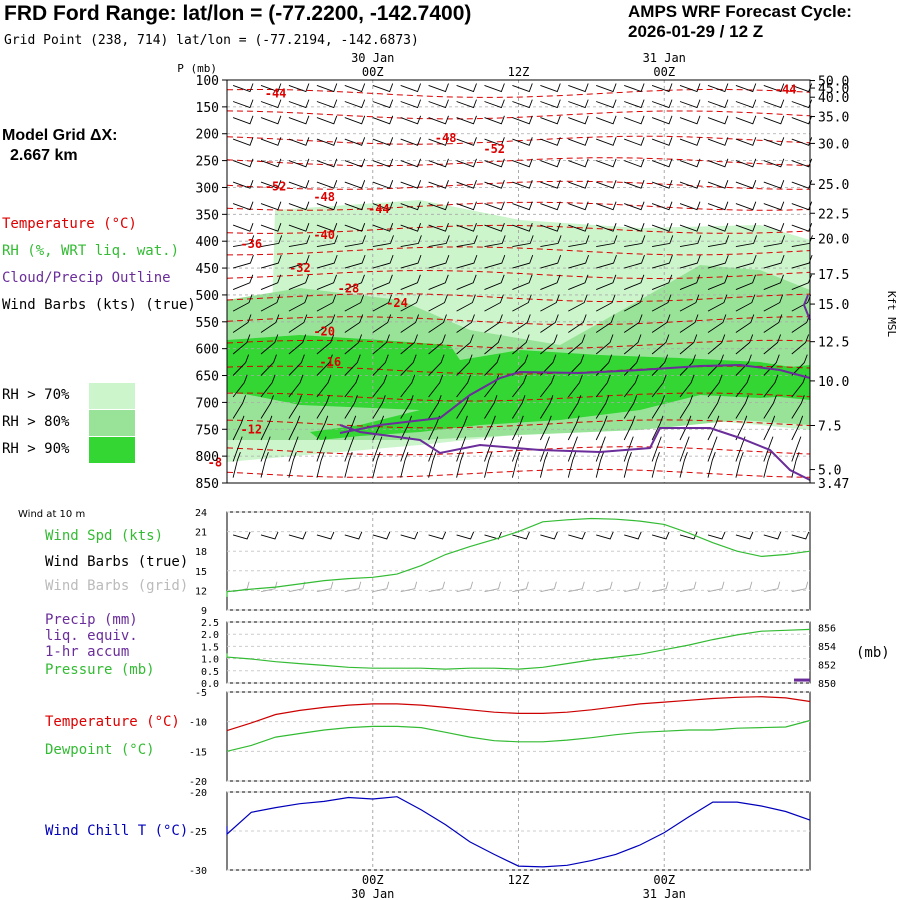  What do you see at coordinates (215, 463) in the screenshot?
I see `temperature-contour-label: -8` at bounding box center [215, 463].